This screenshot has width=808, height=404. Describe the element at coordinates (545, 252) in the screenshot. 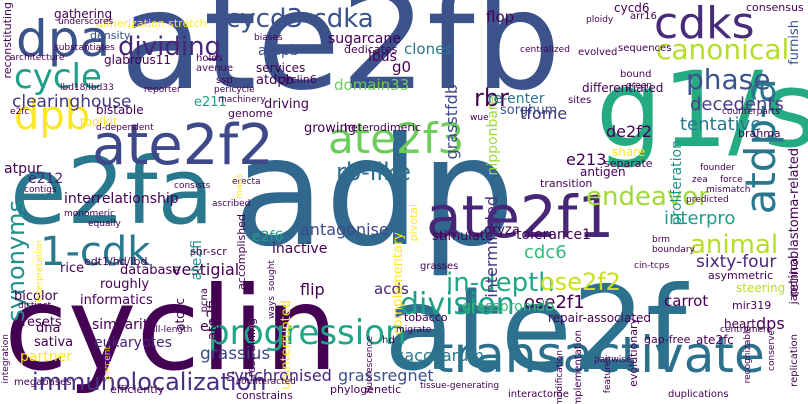

I see `word-cdc6: cdc6` at that location.